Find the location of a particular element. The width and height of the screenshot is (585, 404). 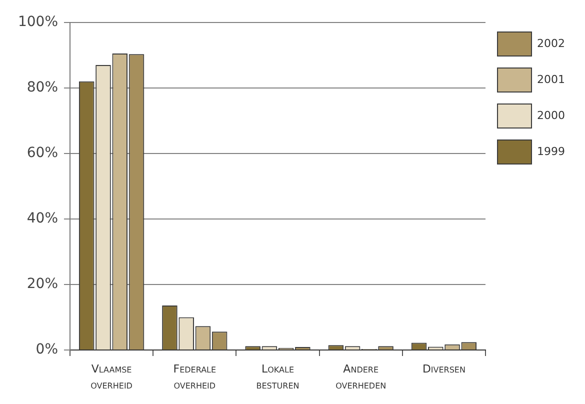

y-tick-label: 60% is located at coordinates (42, 153).